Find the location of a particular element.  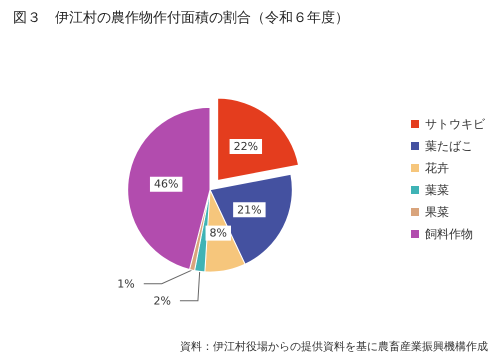

data-label: 46% is located at coordinates (166, 184).